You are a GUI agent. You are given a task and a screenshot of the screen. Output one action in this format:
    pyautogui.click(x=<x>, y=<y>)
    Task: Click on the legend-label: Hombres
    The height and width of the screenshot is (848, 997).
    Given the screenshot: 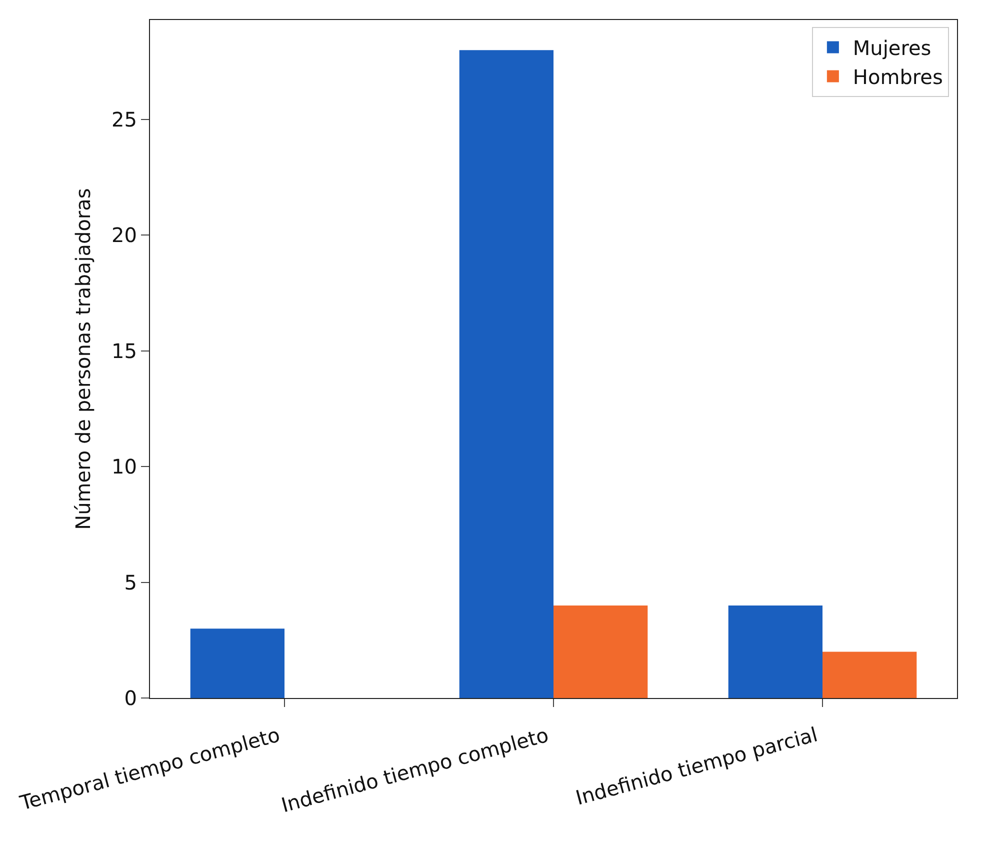 What is the action you would take?
    pyautogui.click(x=897, y=77)
    